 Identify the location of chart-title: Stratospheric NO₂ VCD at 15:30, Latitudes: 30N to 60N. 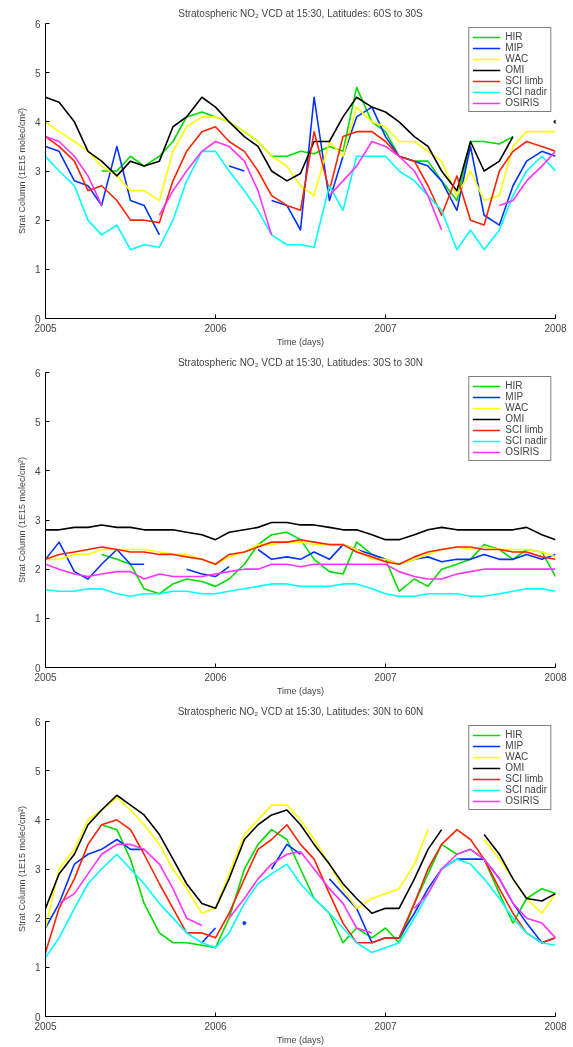
(300, 711).